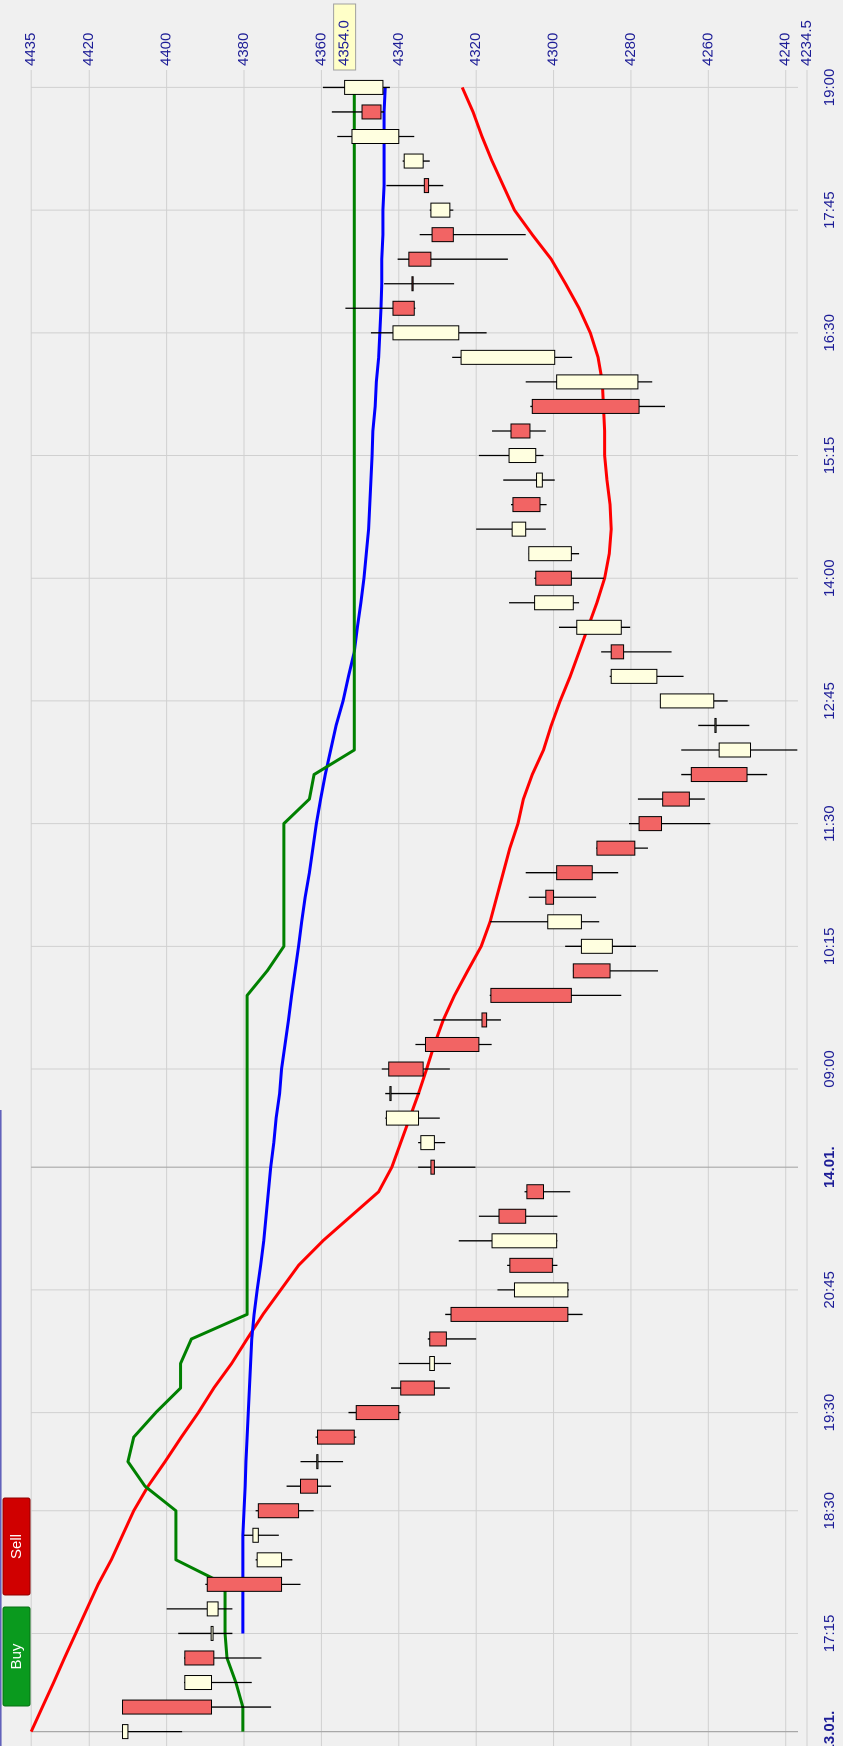  Describe the element at coordinates (475, 49) in the screenshot. I see `y-tick-label: 4320` at that location.